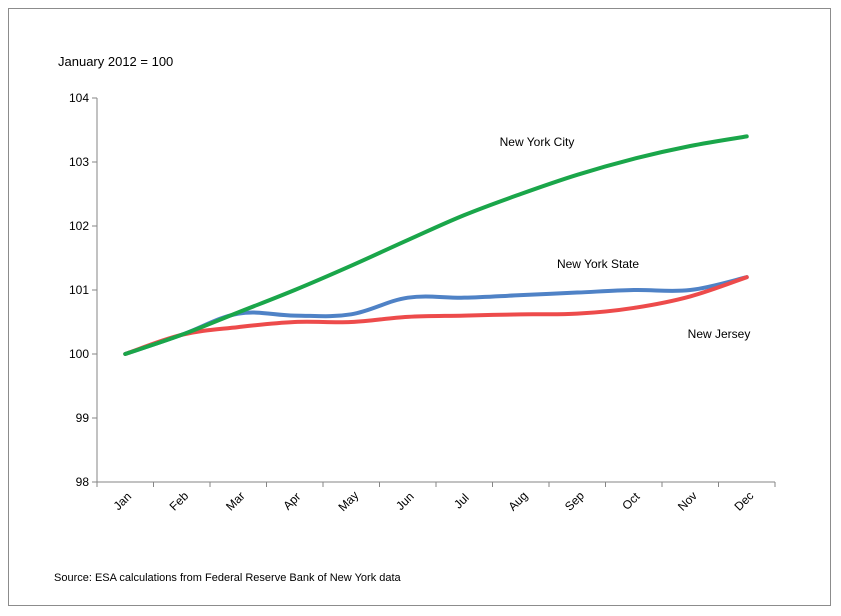 This screenshot has width=841, height=616. I want to click on y-tick-label: 104, so click(79, 98).